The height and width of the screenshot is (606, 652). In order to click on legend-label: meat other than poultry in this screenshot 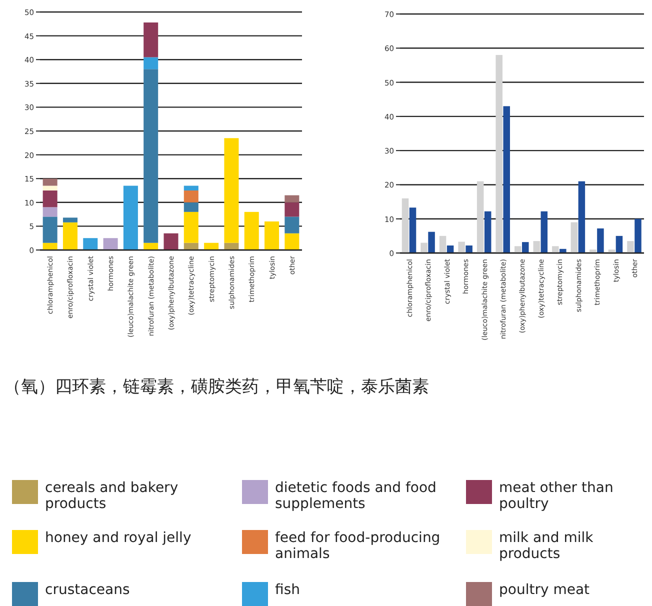, I will do `click(556, 496)`.